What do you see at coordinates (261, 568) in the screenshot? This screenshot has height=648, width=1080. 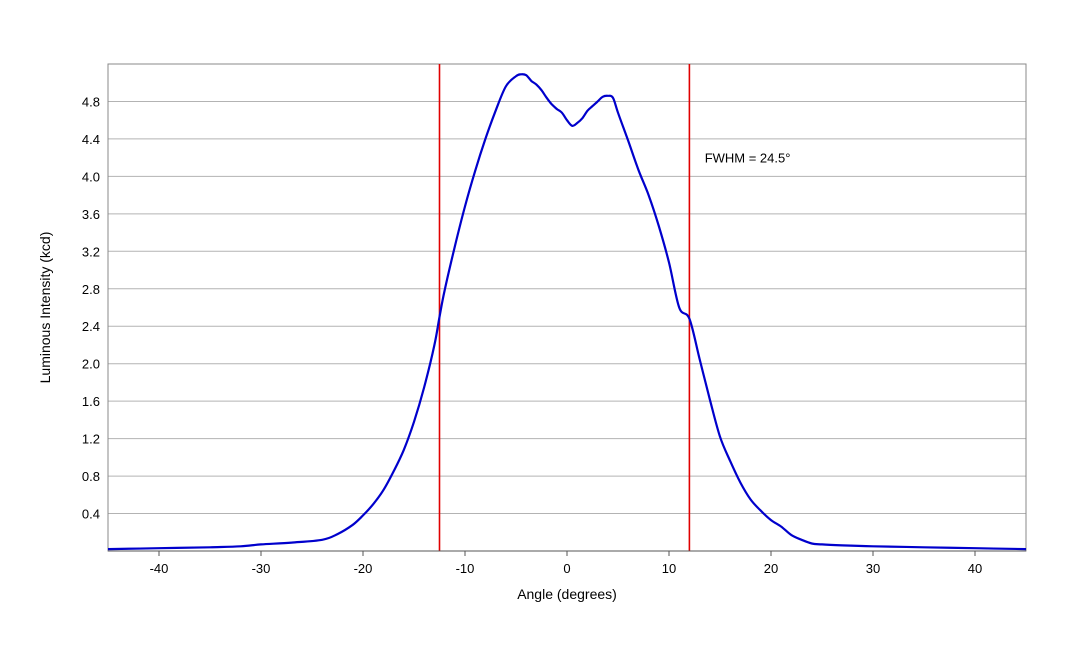 I see `x-tick-label: -30` at bounding box center [261, 568].